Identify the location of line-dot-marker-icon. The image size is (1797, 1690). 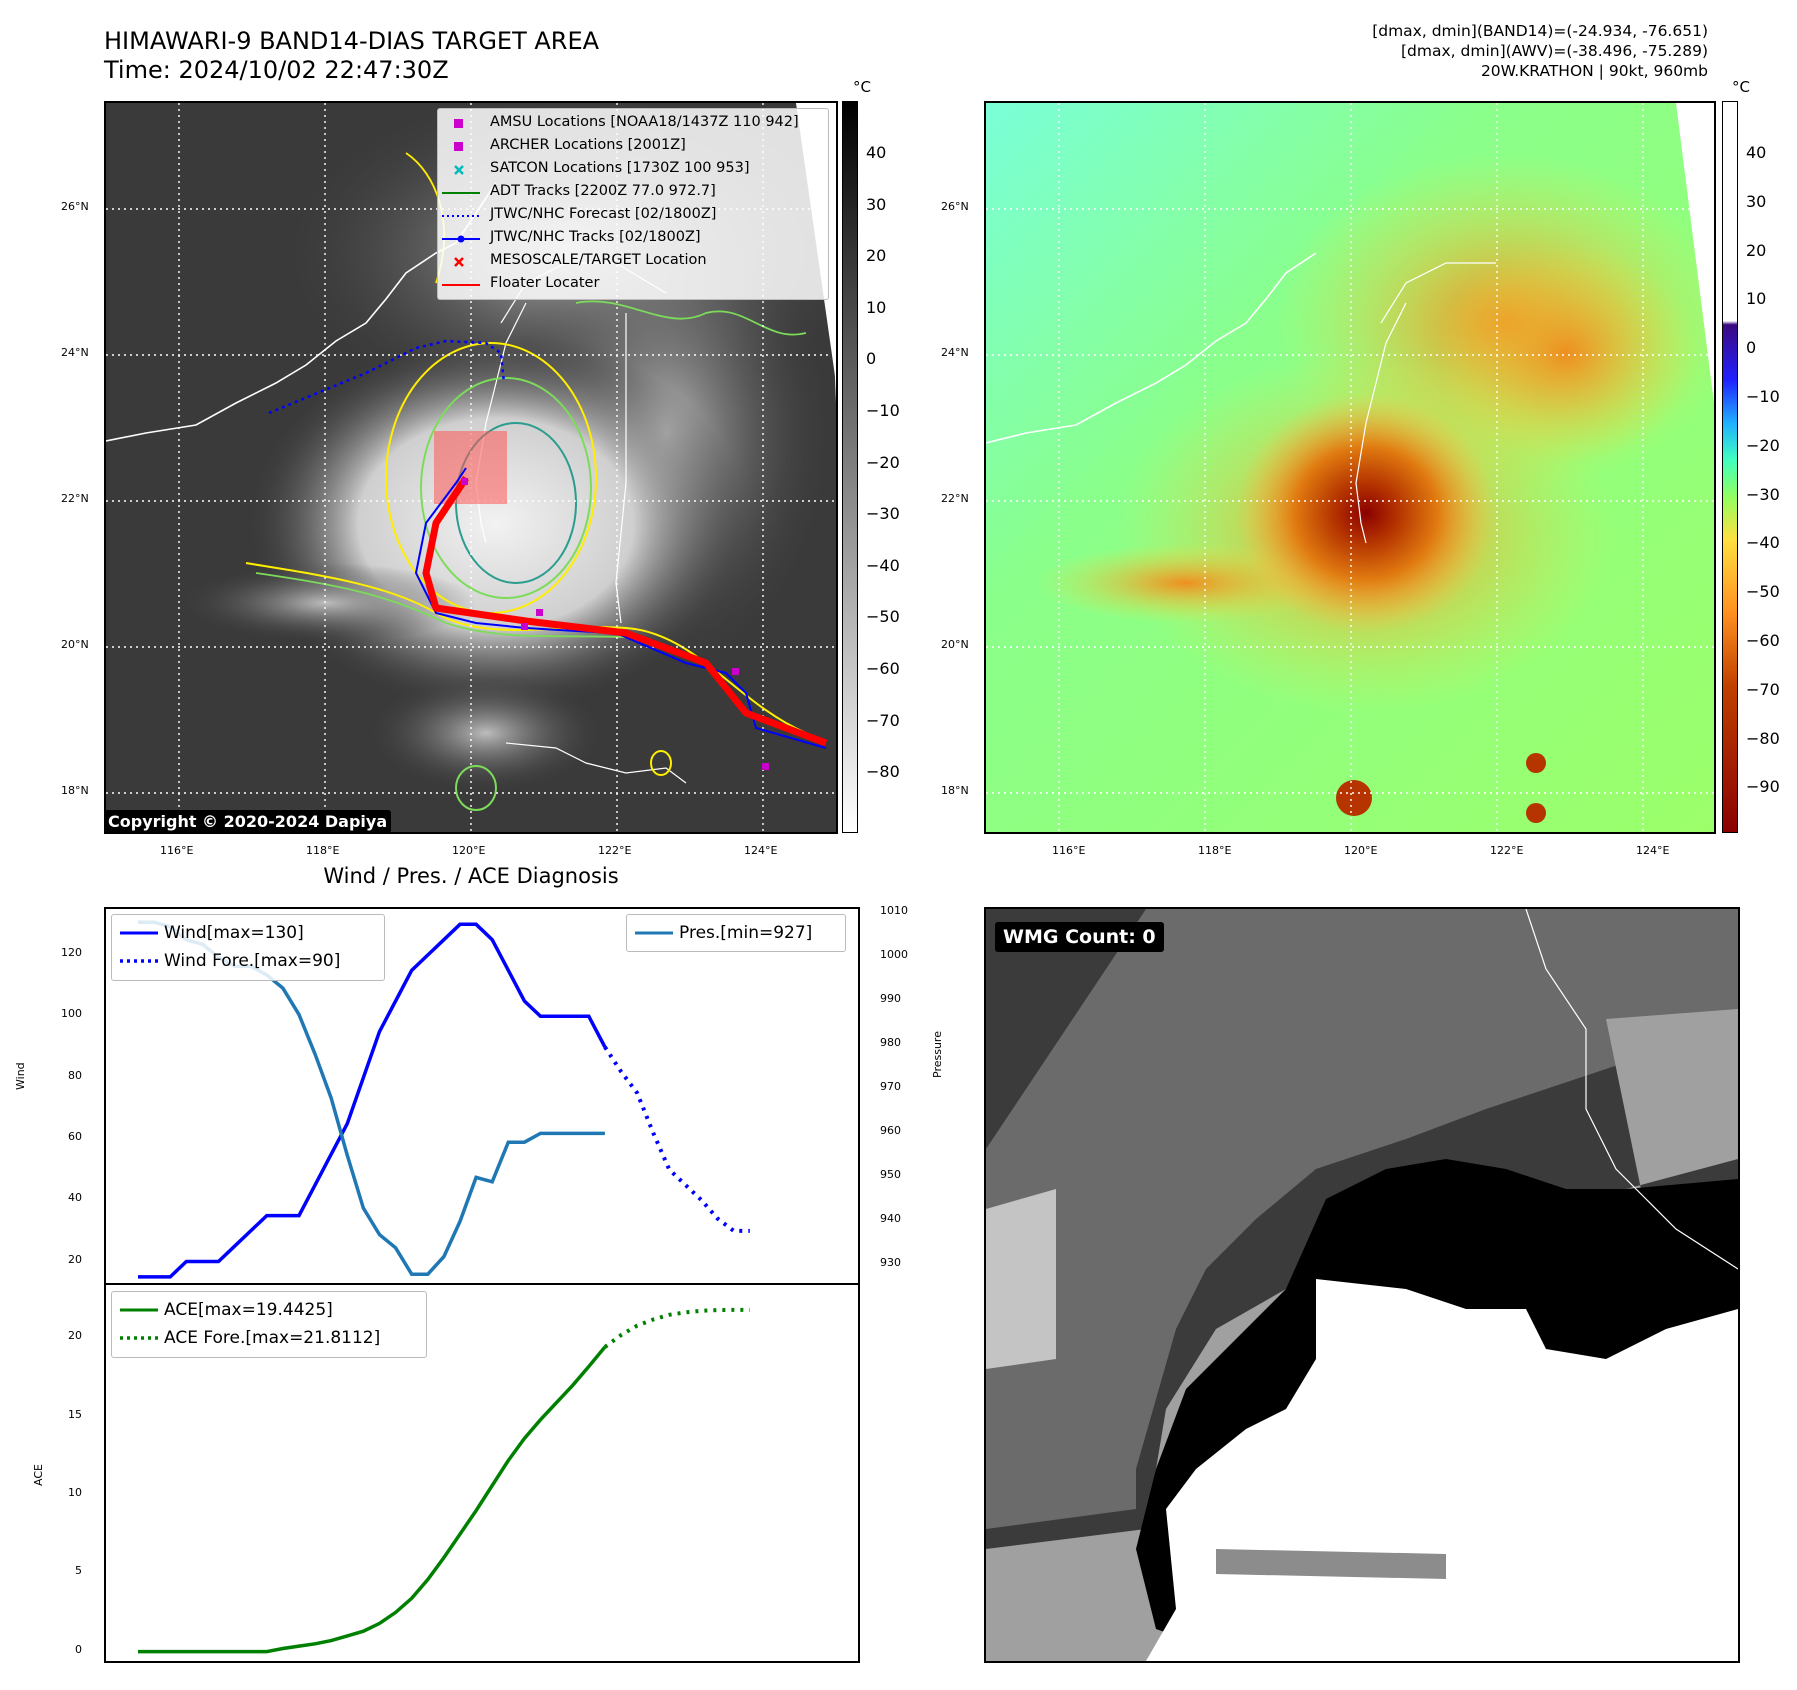
(461, 239).